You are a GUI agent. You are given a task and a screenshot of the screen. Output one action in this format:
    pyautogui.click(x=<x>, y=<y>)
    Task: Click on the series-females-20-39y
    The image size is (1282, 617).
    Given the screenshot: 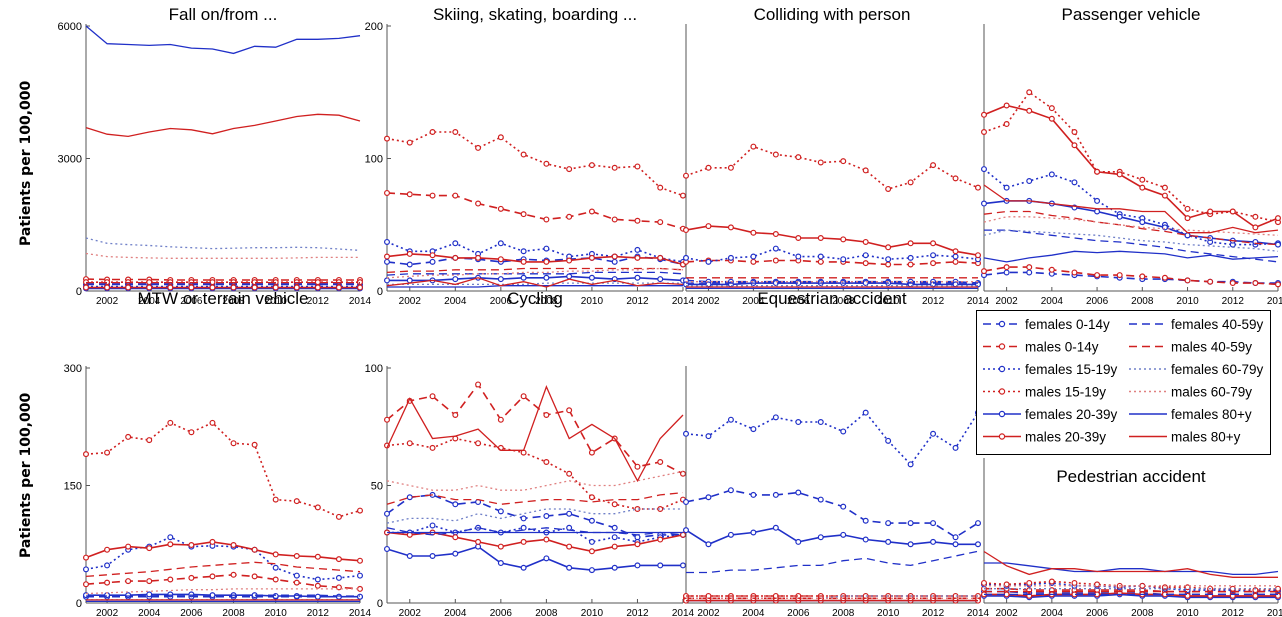 What is the action you would take?
    pyautogui.click(x=535, y=278)
    